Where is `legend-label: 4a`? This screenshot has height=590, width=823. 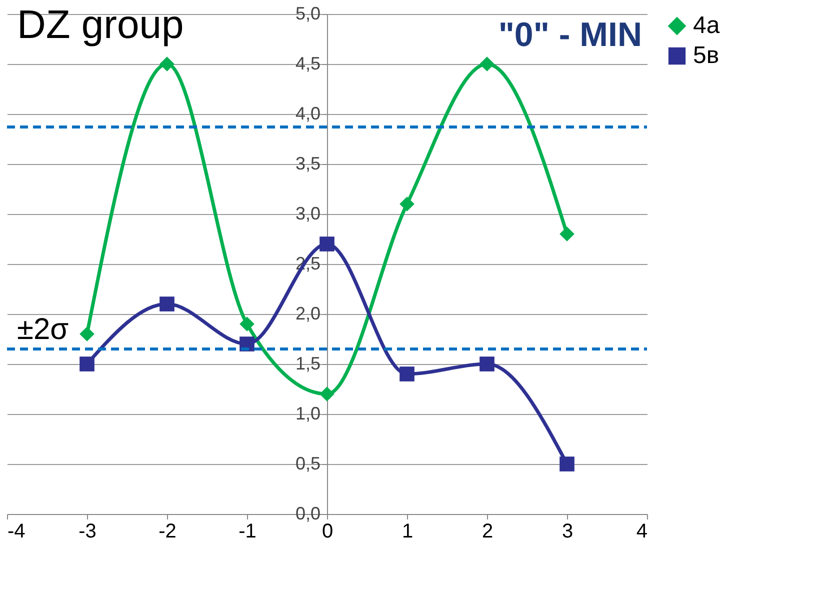 legend-label: 4a is located at coordinates (706, 25).